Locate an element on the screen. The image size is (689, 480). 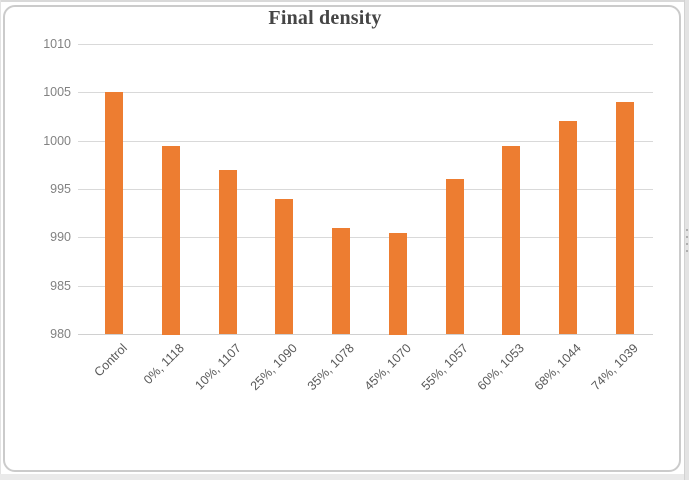
scrollbar-grip is located at coordinates (687, 240).